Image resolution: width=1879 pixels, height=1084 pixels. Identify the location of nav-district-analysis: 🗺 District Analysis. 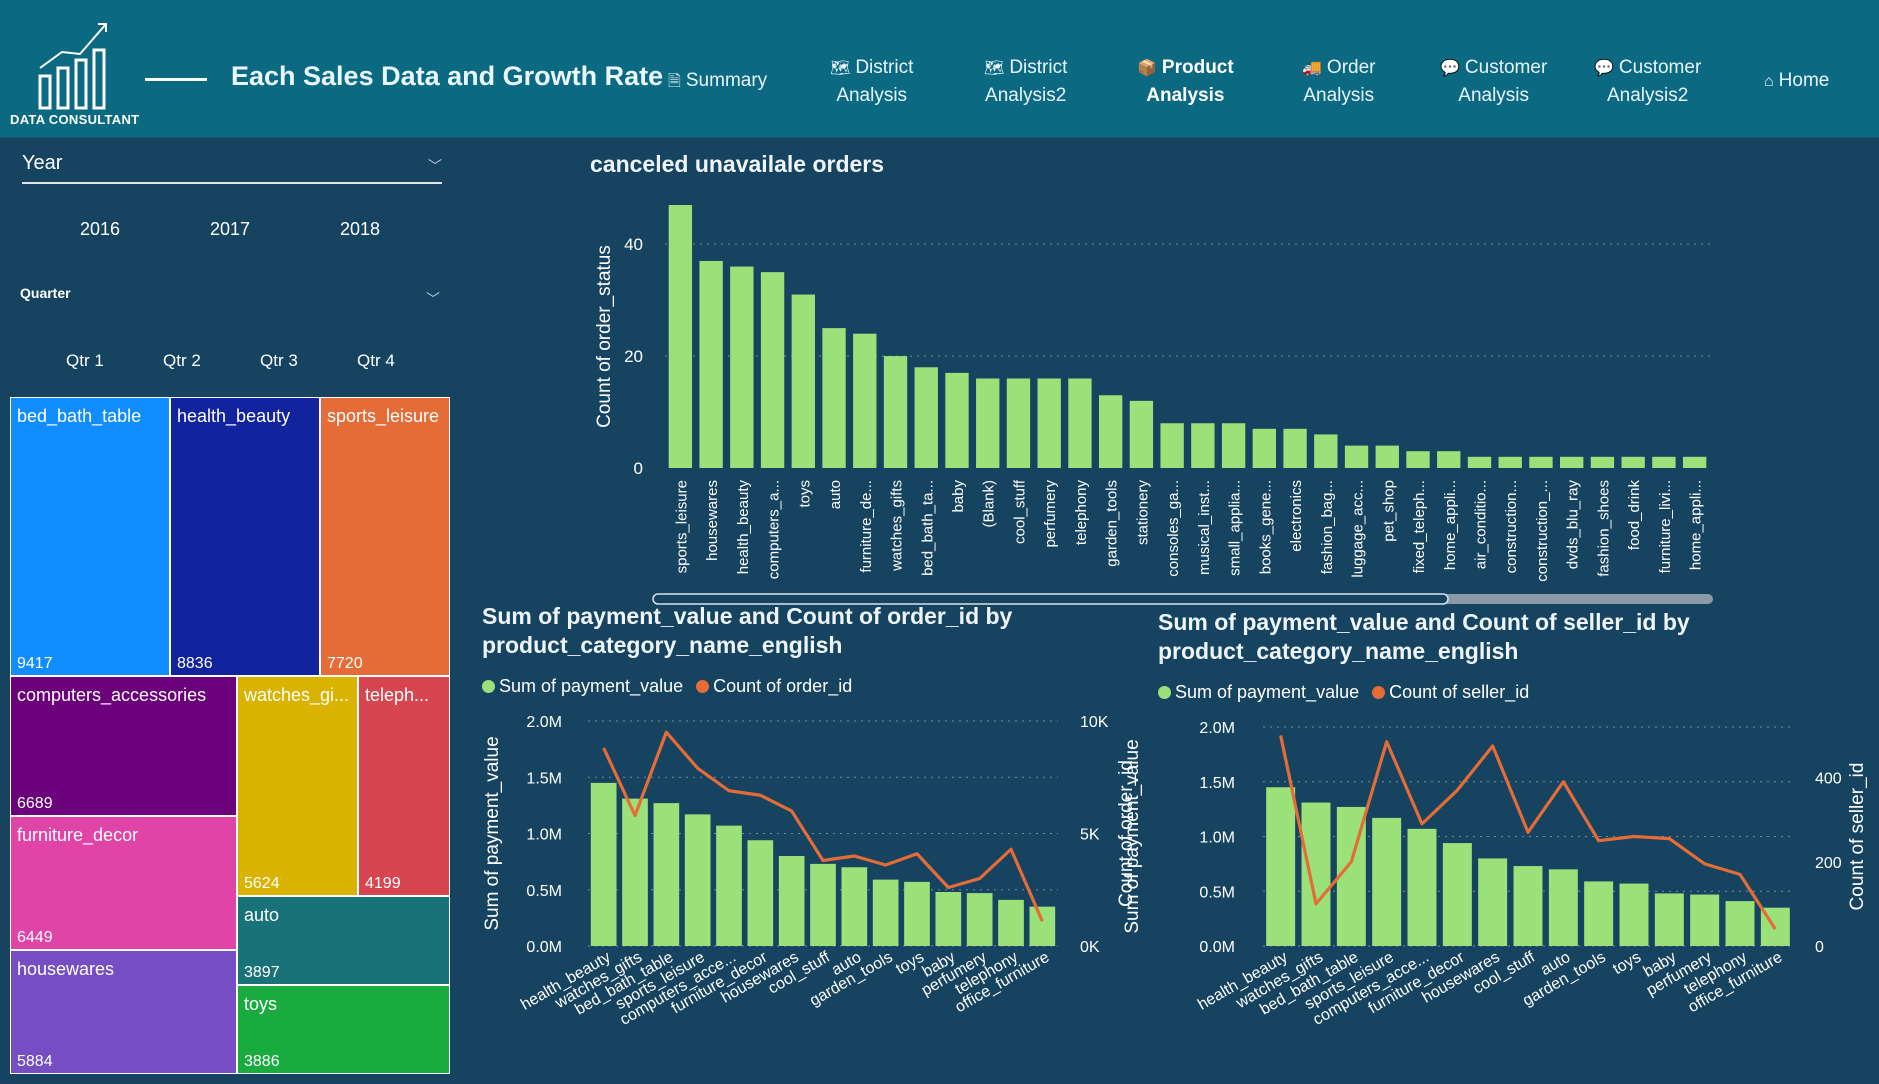
(871, 81).